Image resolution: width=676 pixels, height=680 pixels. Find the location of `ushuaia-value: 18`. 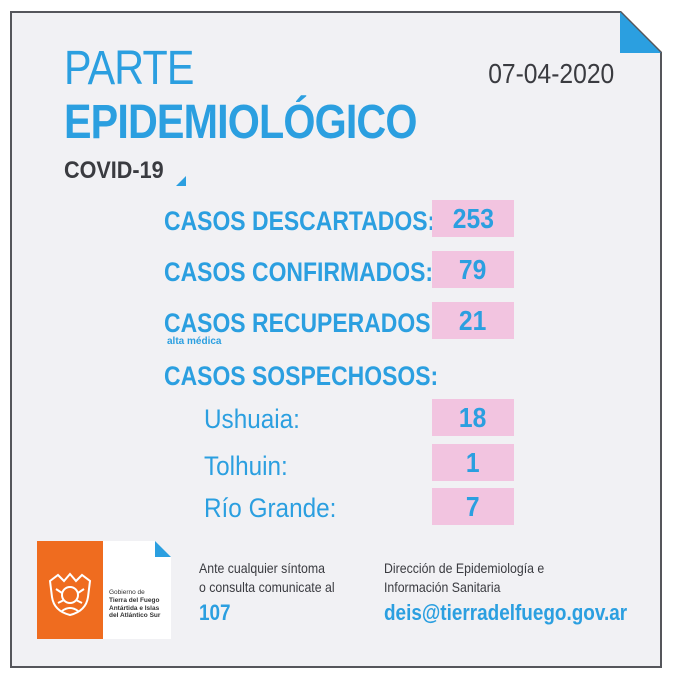

ushuaia-value: 18 is located at coordinates (473, 417).